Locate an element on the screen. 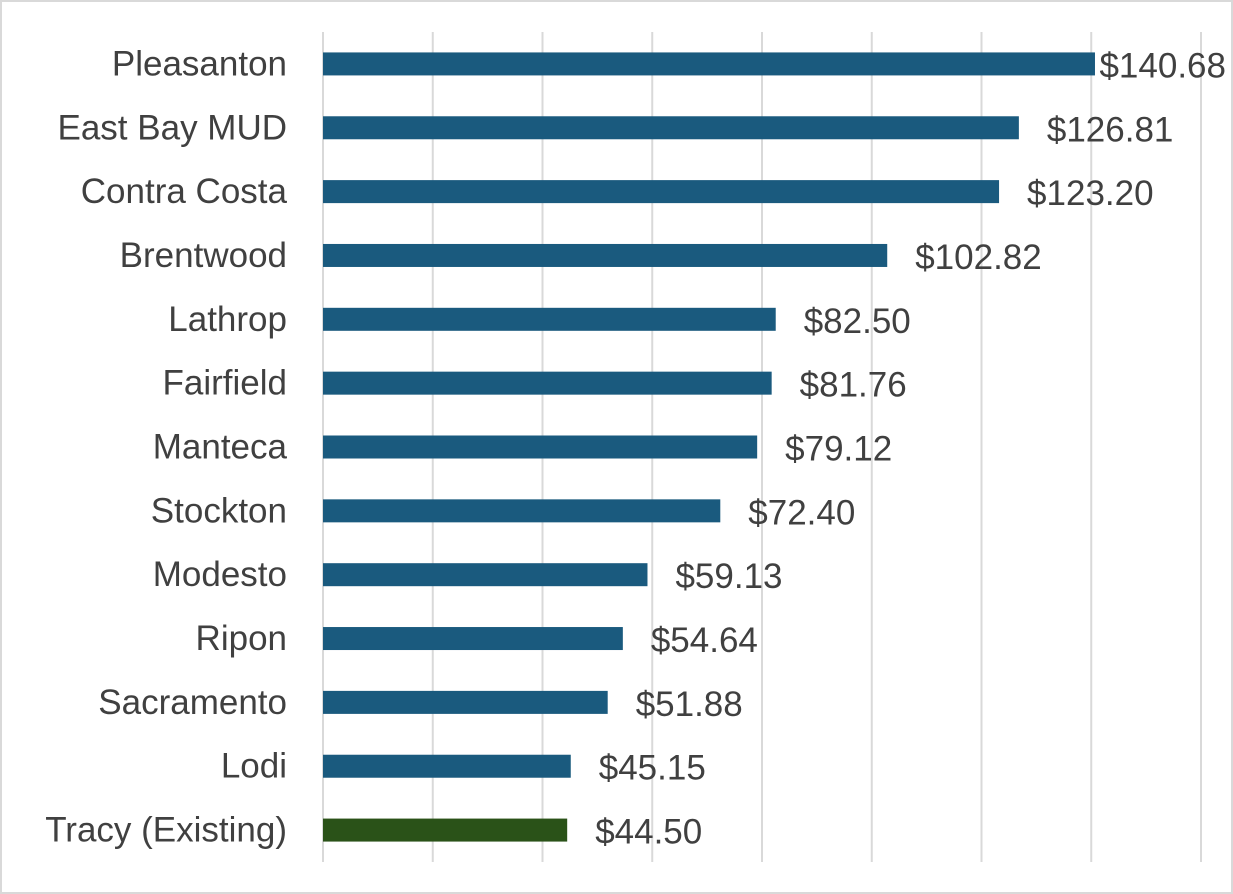 The height and width of the screenshot is (894, 1233). value-label: $44.50 is located at coordinates (648, 832).